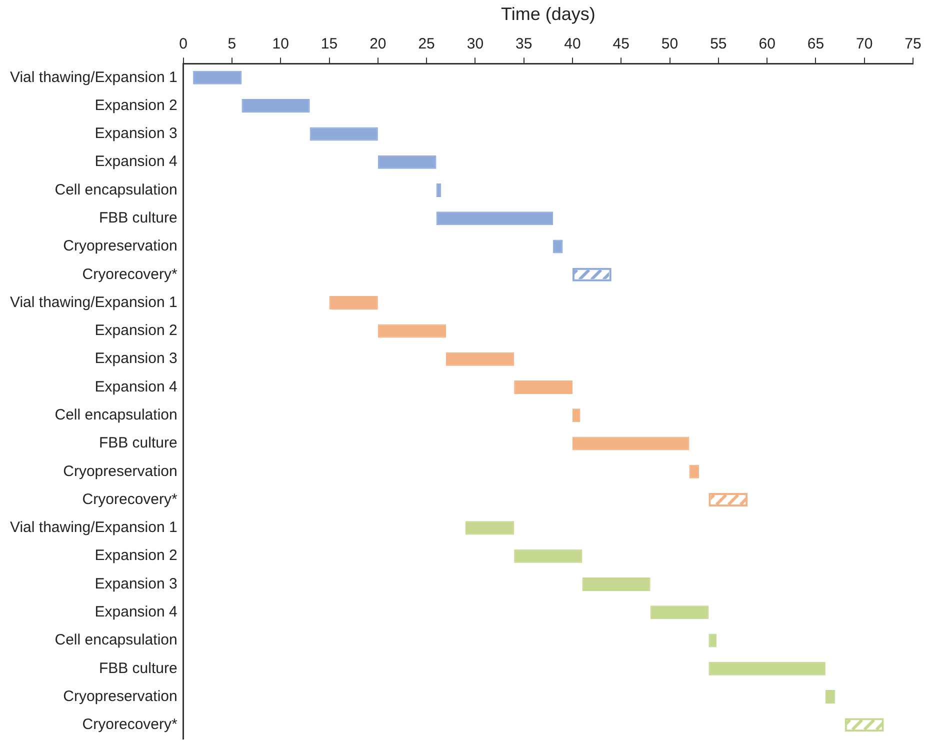  Describe the element at coordinates (572, 44) in the screenshot. I see `x-tick-label: 40` at that location.